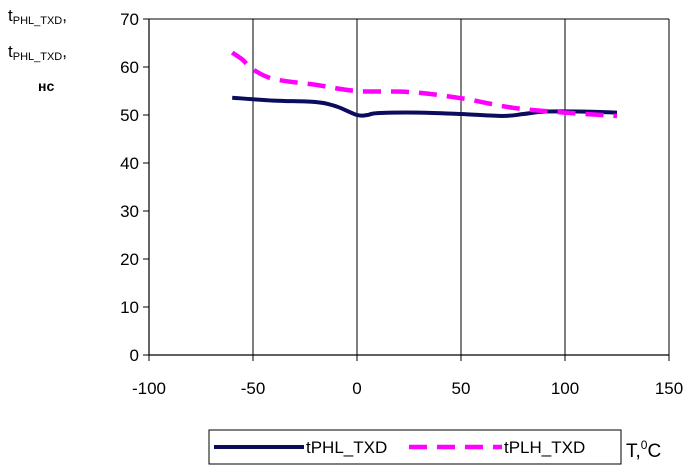 The image size is (688, 472). I want to click on x-label-main: T,, so click(633, 451).